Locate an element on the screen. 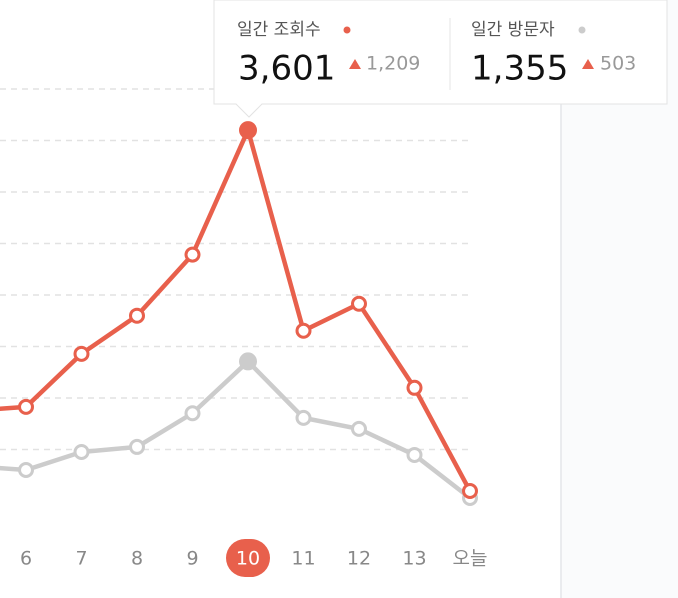  x-tick-label: 8 is located at coordinates (137, 559).